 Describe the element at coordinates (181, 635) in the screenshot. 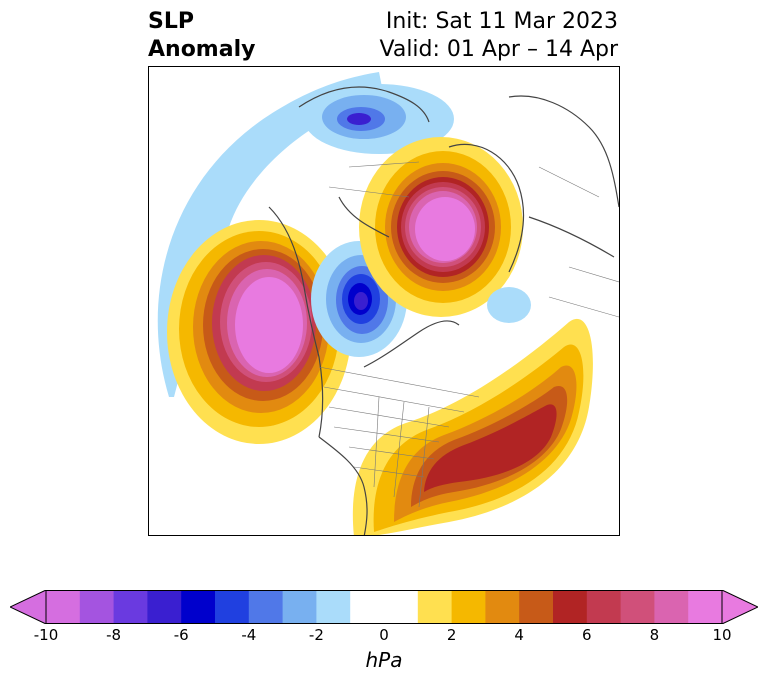

I see `colorbar-tick-label: -6` at that location.